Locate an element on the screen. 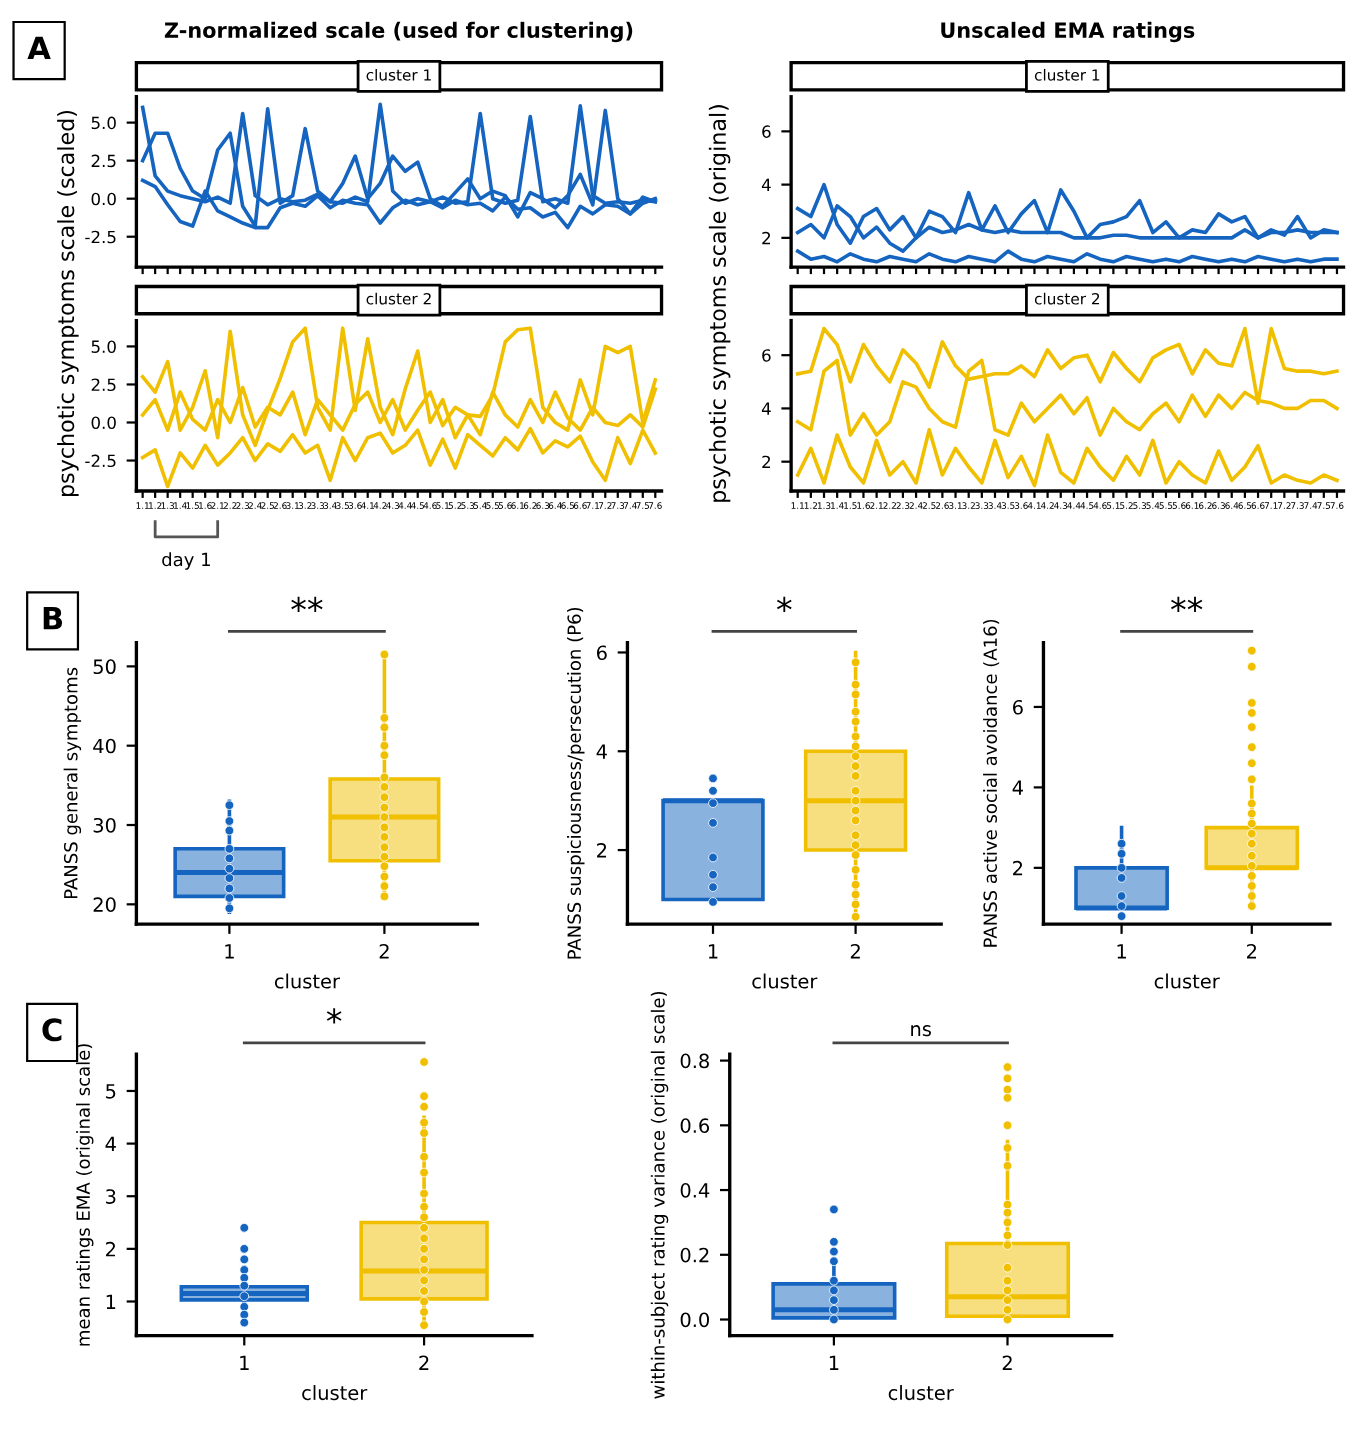 The width and height of the screenshot is (1364, 1444). y-tick-label: 3 is located at coordinates (111, 1196).